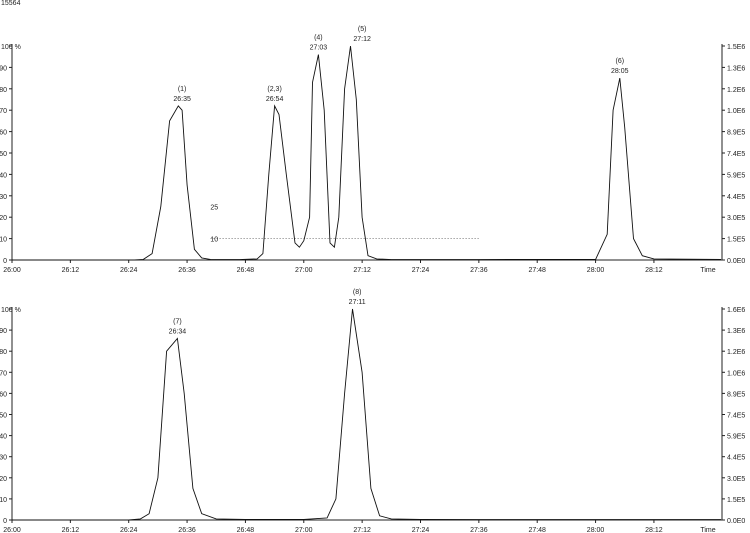 This screenshot has height=533, width=750. What do you see at coordinates (3, 500) in the screenshot?
I see `bottom-y-tick-label: 10` at bounding box center [3, 500].